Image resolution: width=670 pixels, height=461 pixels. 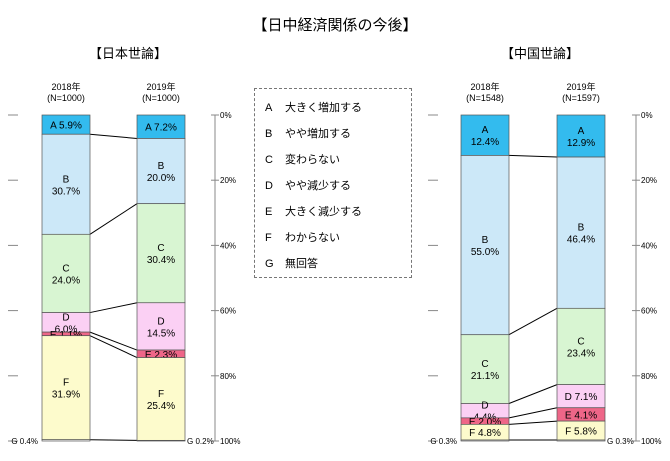 I want to click on legend-item-b: B やや増加する, so click(x=308, y=133).